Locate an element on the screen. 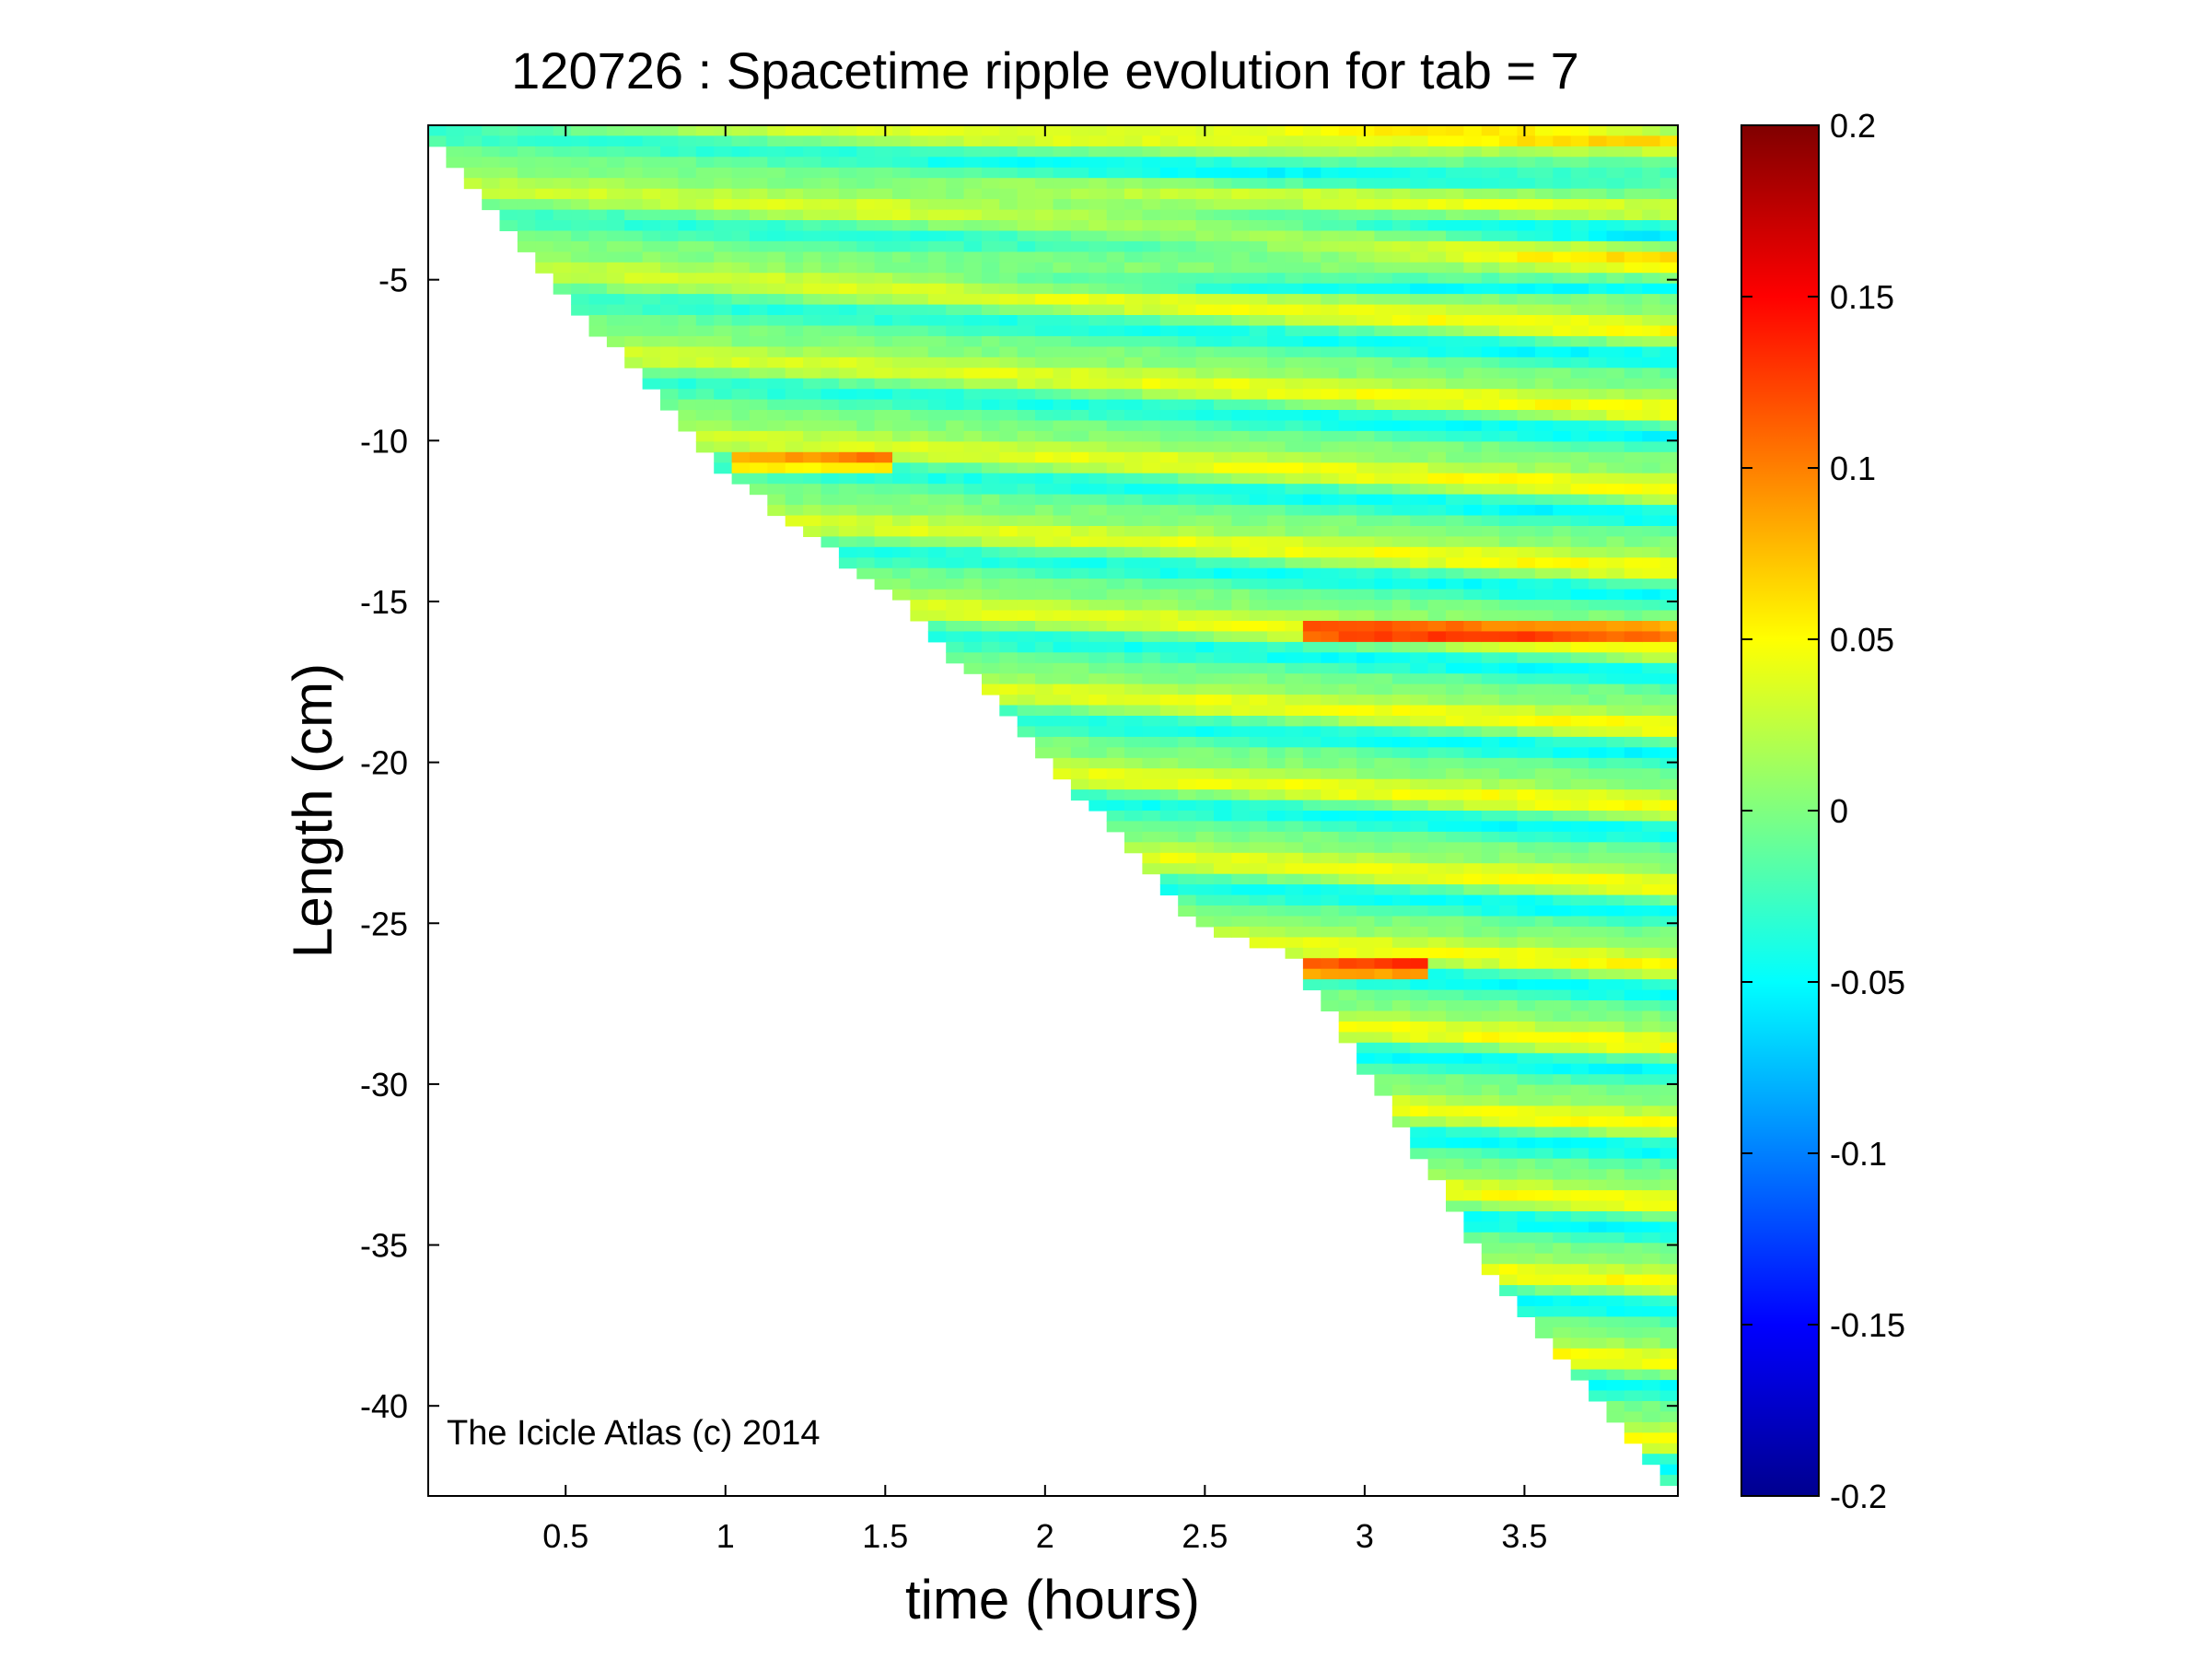 Image resolution: width=2212 pixels, height=1659 pixels. y-tick-label: -40 is located at coordinates (384, 1406).